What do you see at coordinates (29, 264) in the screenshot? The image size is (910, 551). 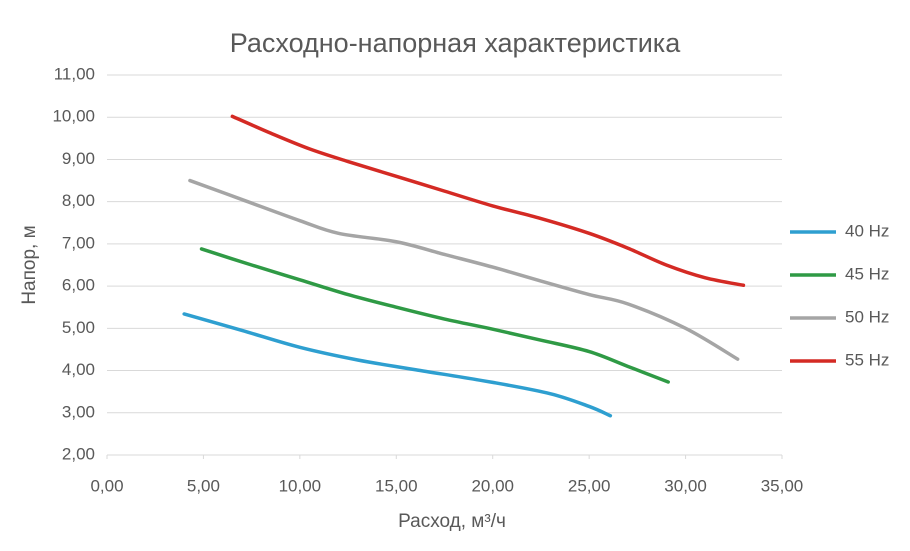 I see `y-axis-title: Напор, м` at bounding box center [29, 264].